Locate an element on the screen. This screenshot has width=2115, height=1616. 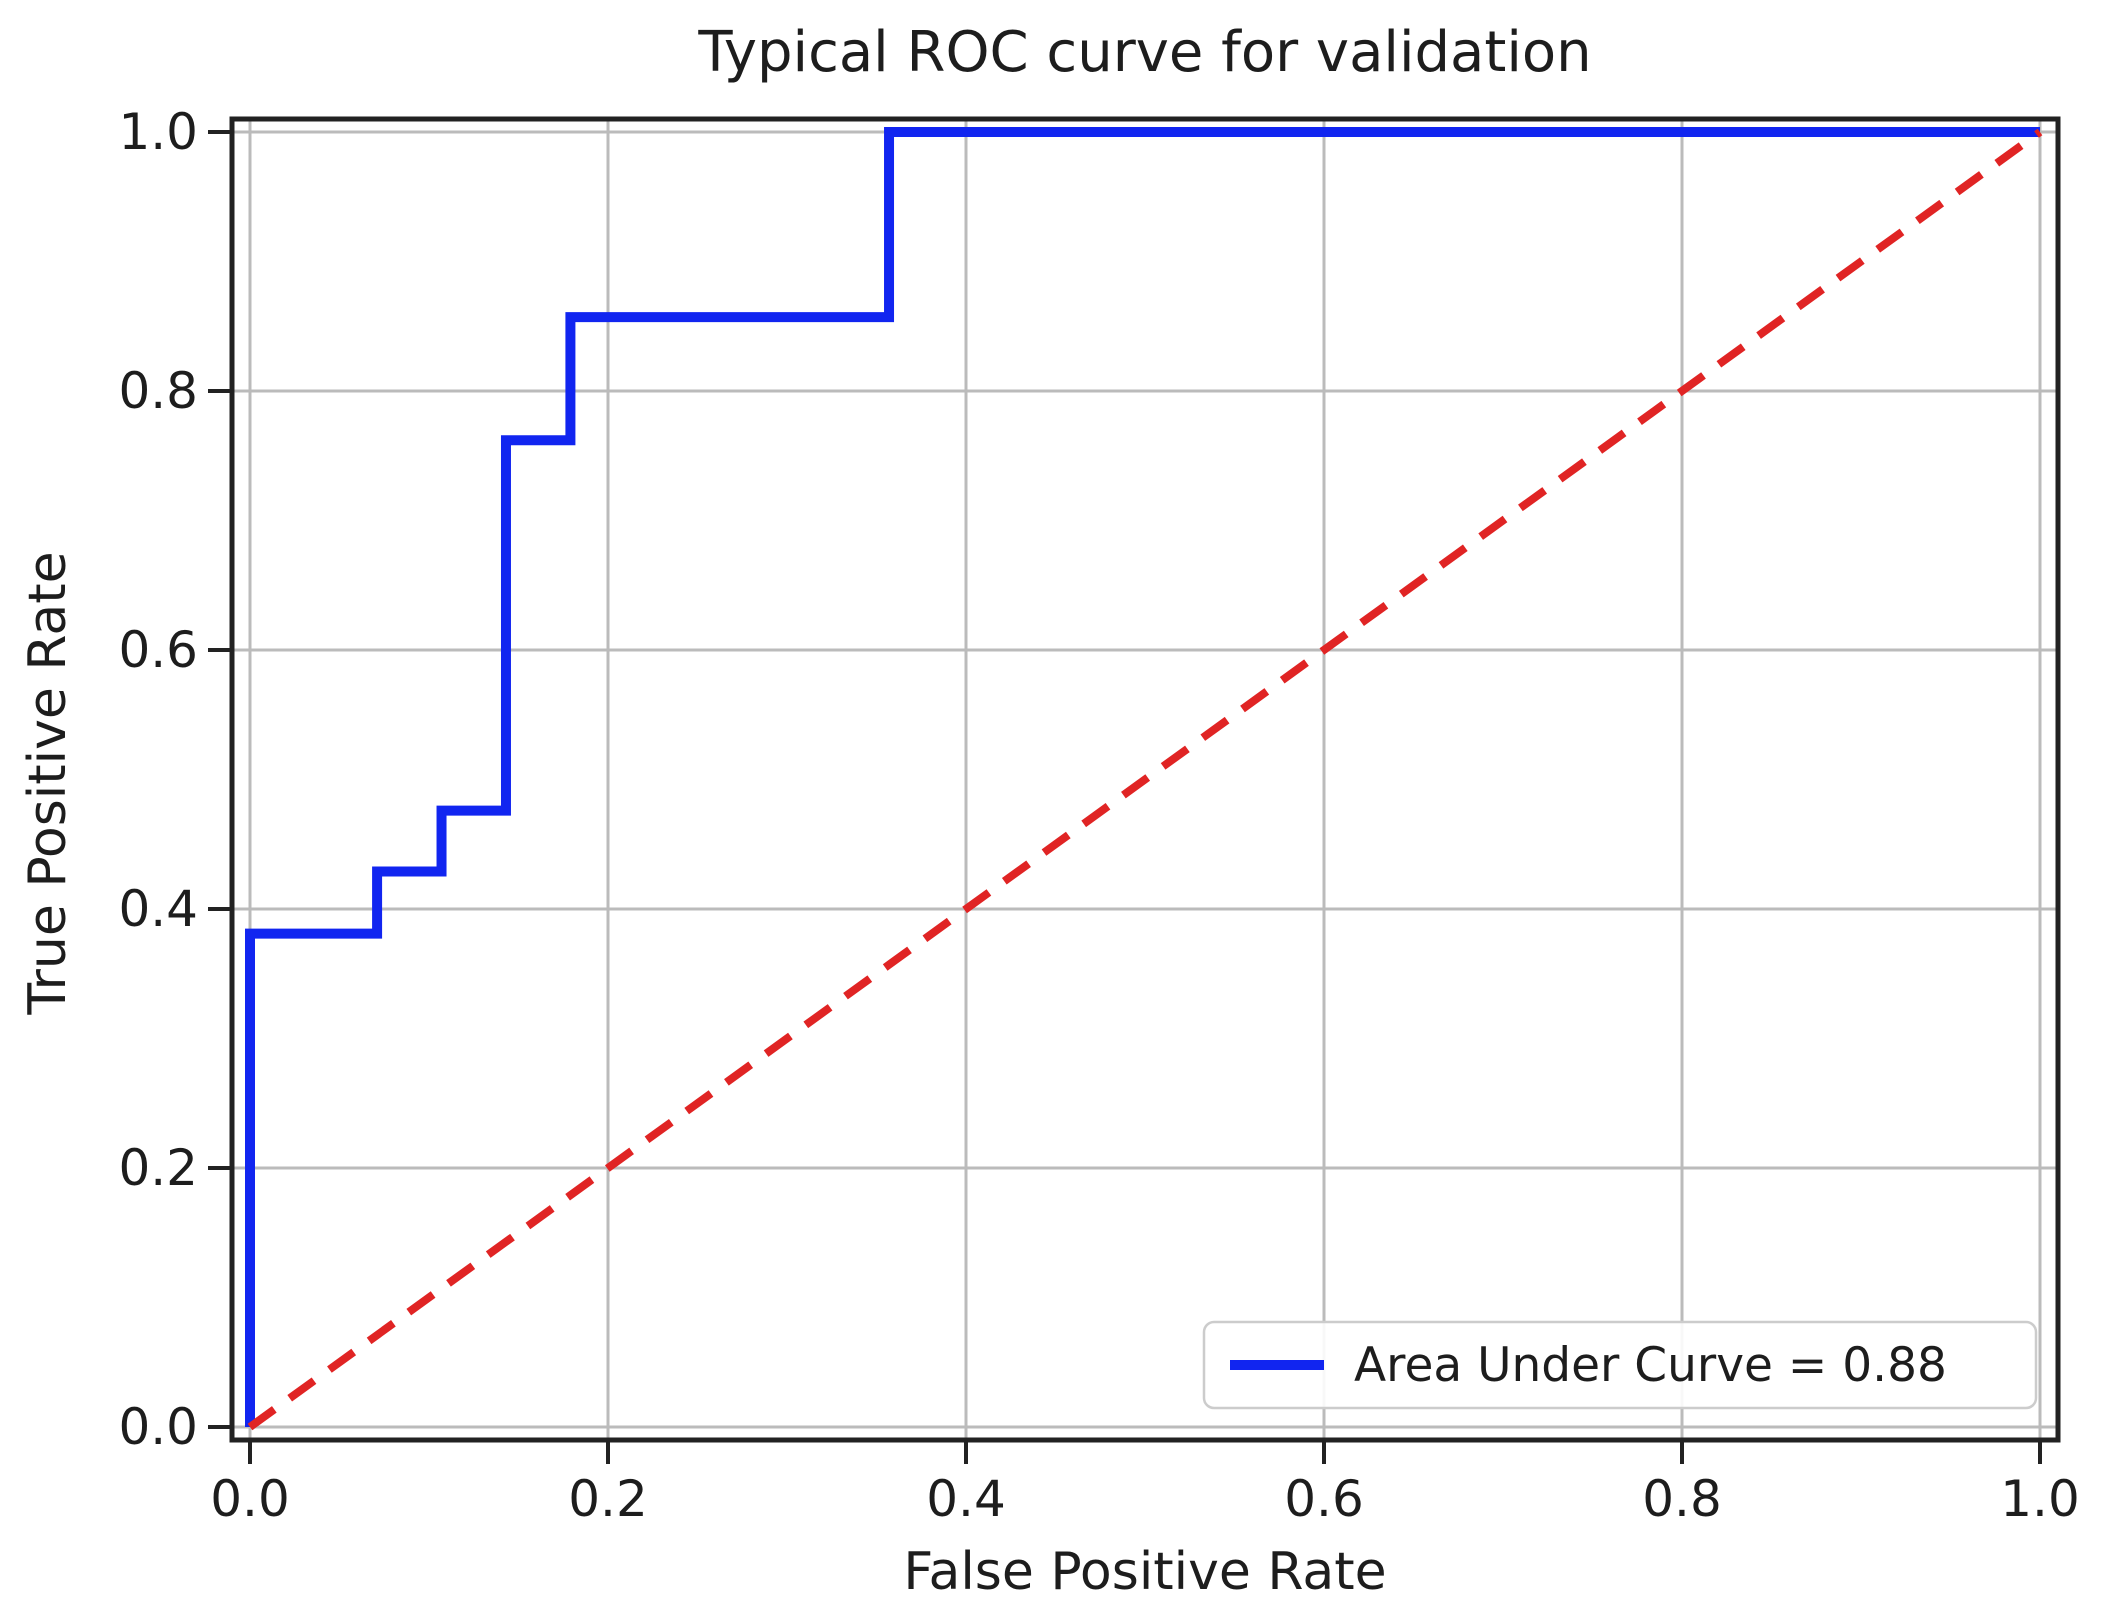
chart-title: Typical ROC curve for validation is located at coordinates (1145, 52).